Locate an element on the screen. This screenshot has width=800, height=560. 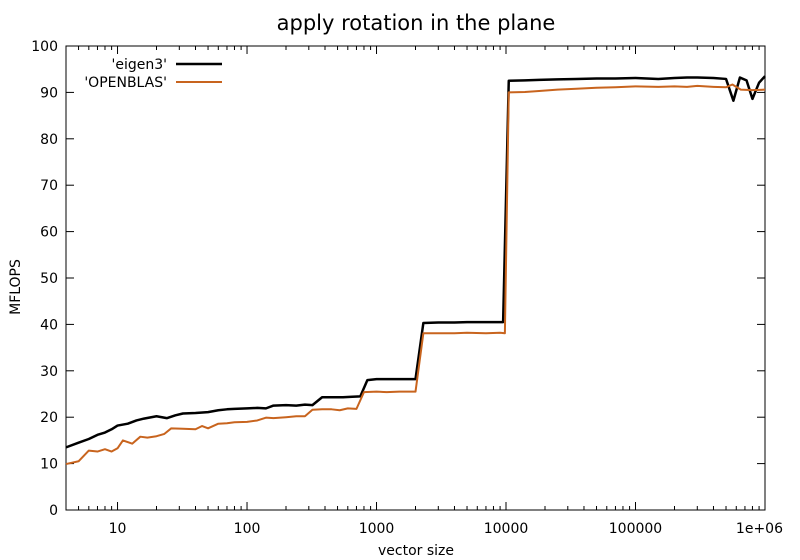
y-tick-label: 30 is located at coordinates (49, 372).